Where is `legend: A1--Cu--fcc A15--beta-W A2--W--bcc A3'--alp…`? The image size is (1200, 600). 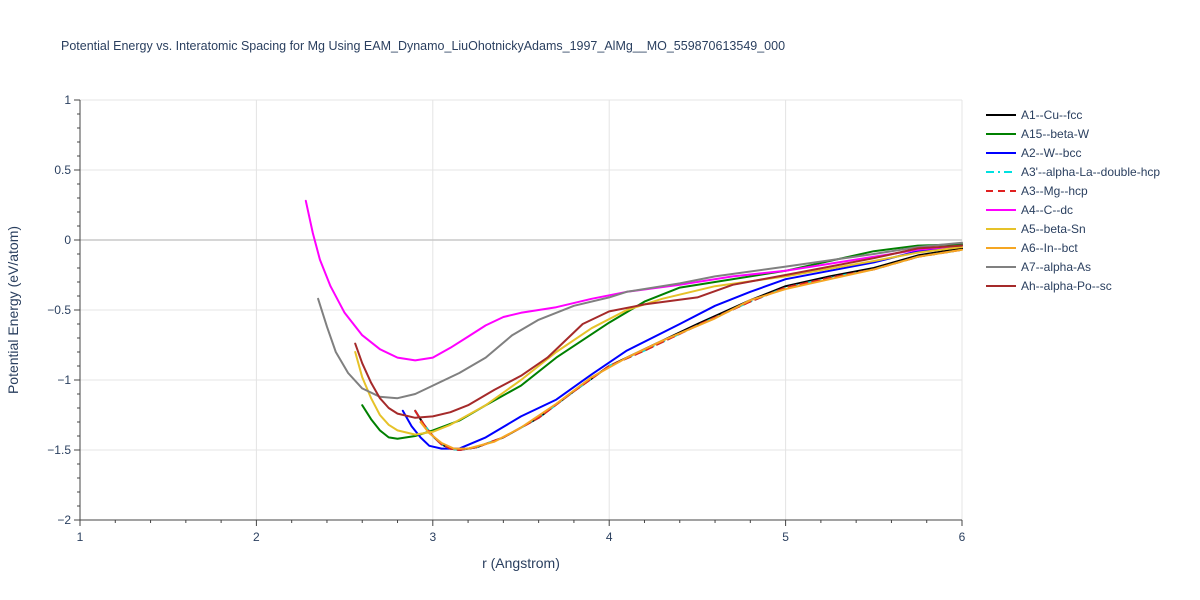
legend: A1--Cu--fcc A15--beta-W A2--W--bcc A3'--alp… is located at coordinates (1073, 200).